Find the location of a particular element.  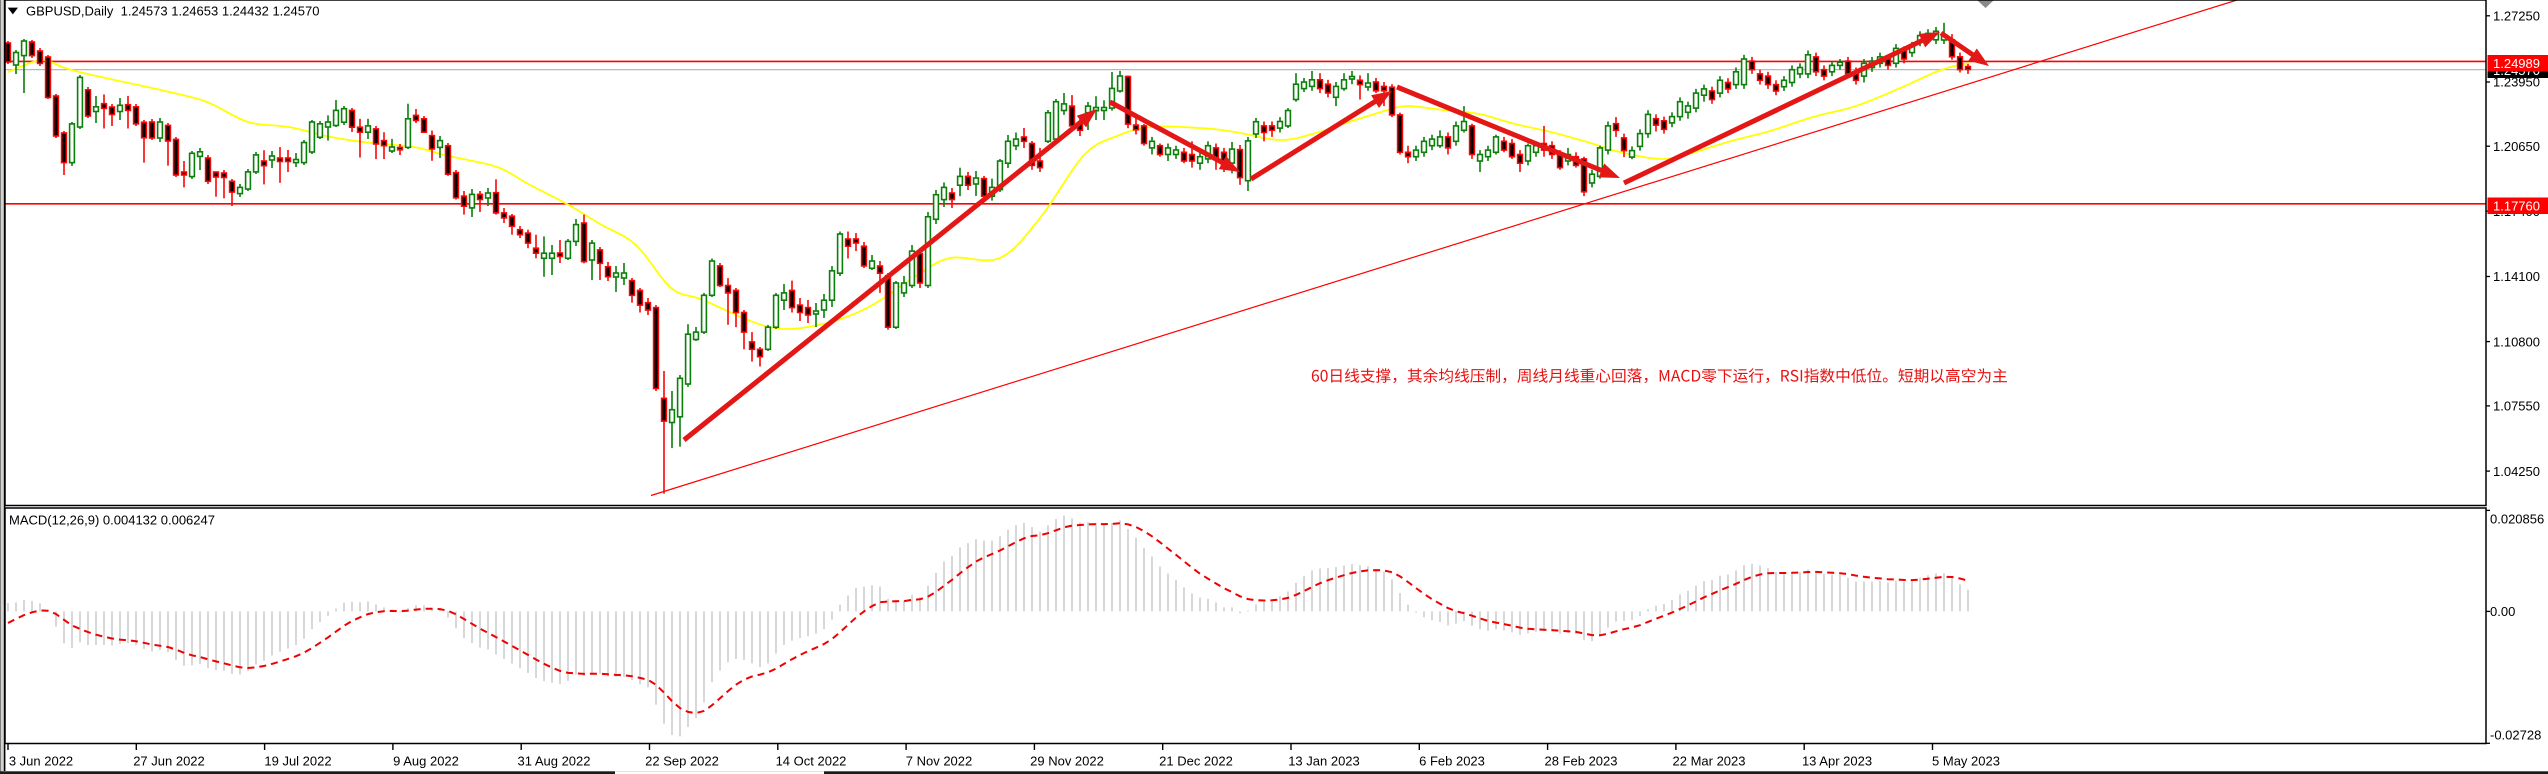

svg-text:MACD(12,26,9) 0.004132 0.00624: MACD(12,26,9) 0.004132 0.006247 is located at coordinates (112, 520).